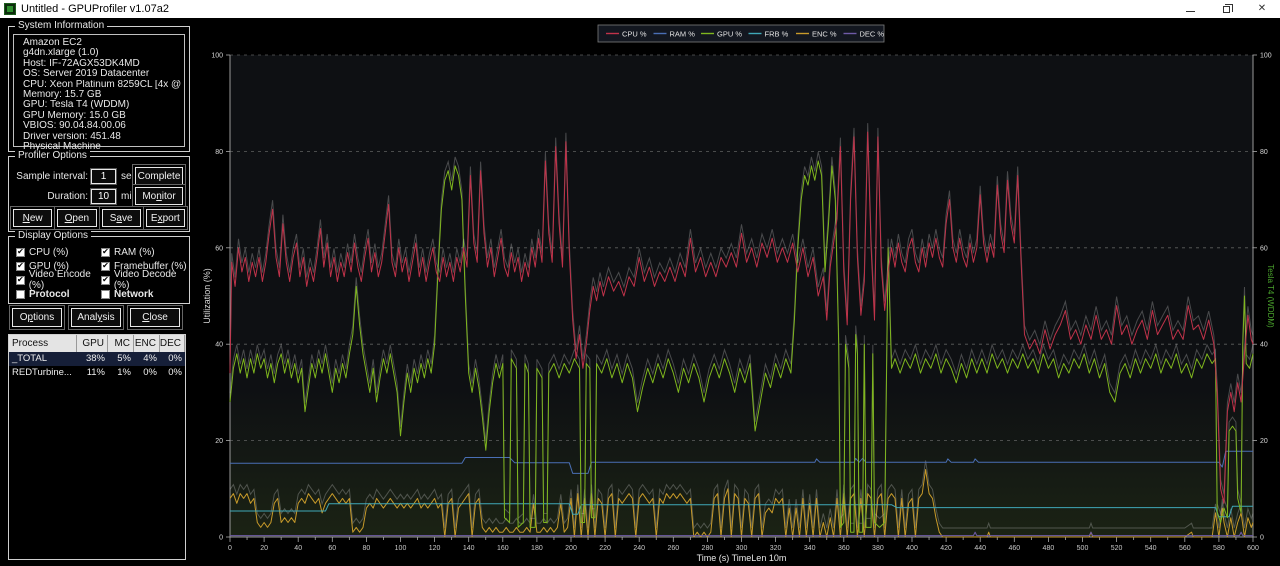 Image resolution: width=1280 pixels, height=566 pixels. I want to click on table-row: _TOTAL 38% 5% 4% 0%, so click(97, 359).